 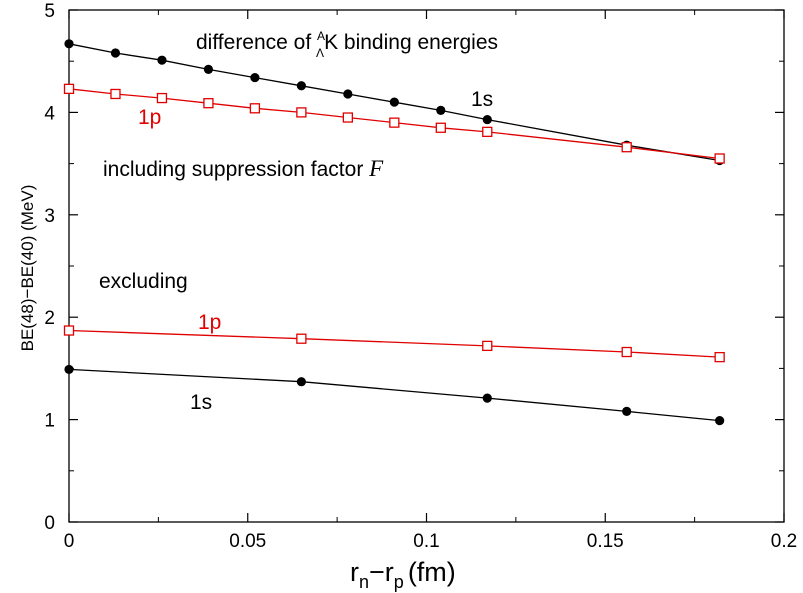 I want to click on y-axis-title: BE(48)−BE(40) (MeV), so click(x=27, y=268).